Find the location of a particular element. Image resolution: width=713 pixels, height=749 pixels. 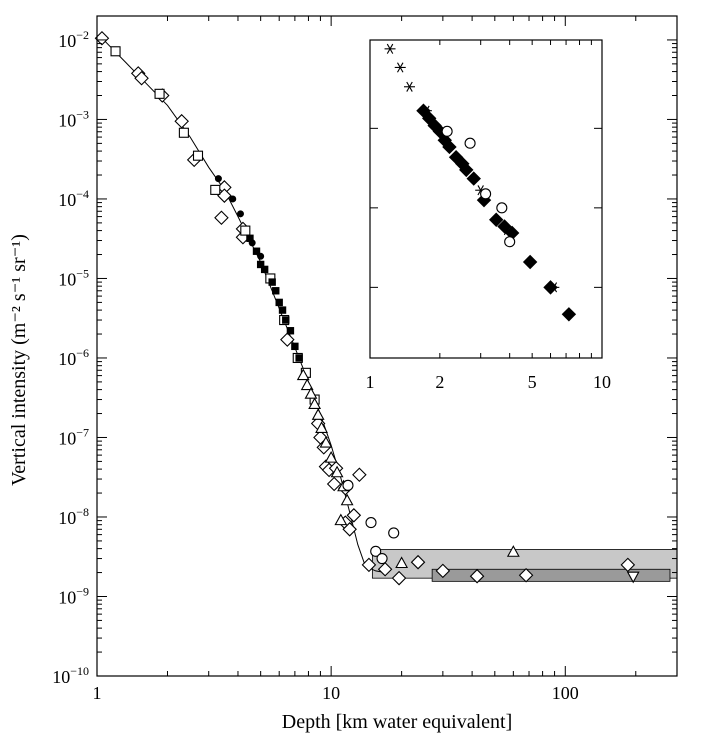

y-tick-label-4: 10⁻⁶ is located at coordinates (73, 357).